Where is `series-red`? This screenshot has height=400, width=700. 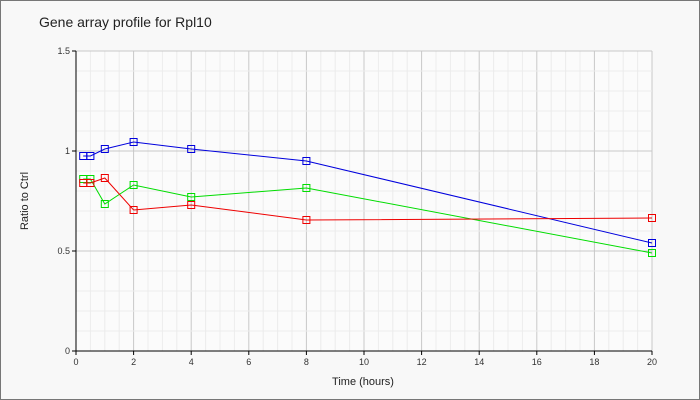
series-red is located at coordinates (367, 199).